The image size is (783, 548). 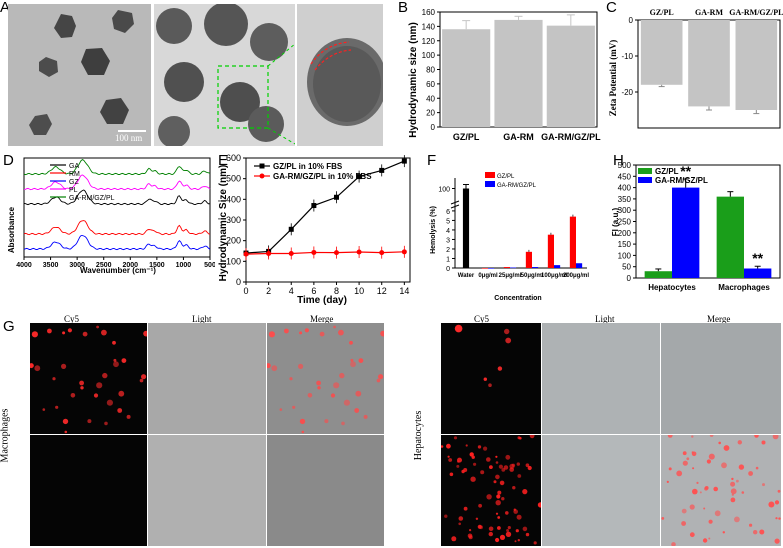 I want to click on chart-F-ytick-label: 0, so click(x=448, y=269).